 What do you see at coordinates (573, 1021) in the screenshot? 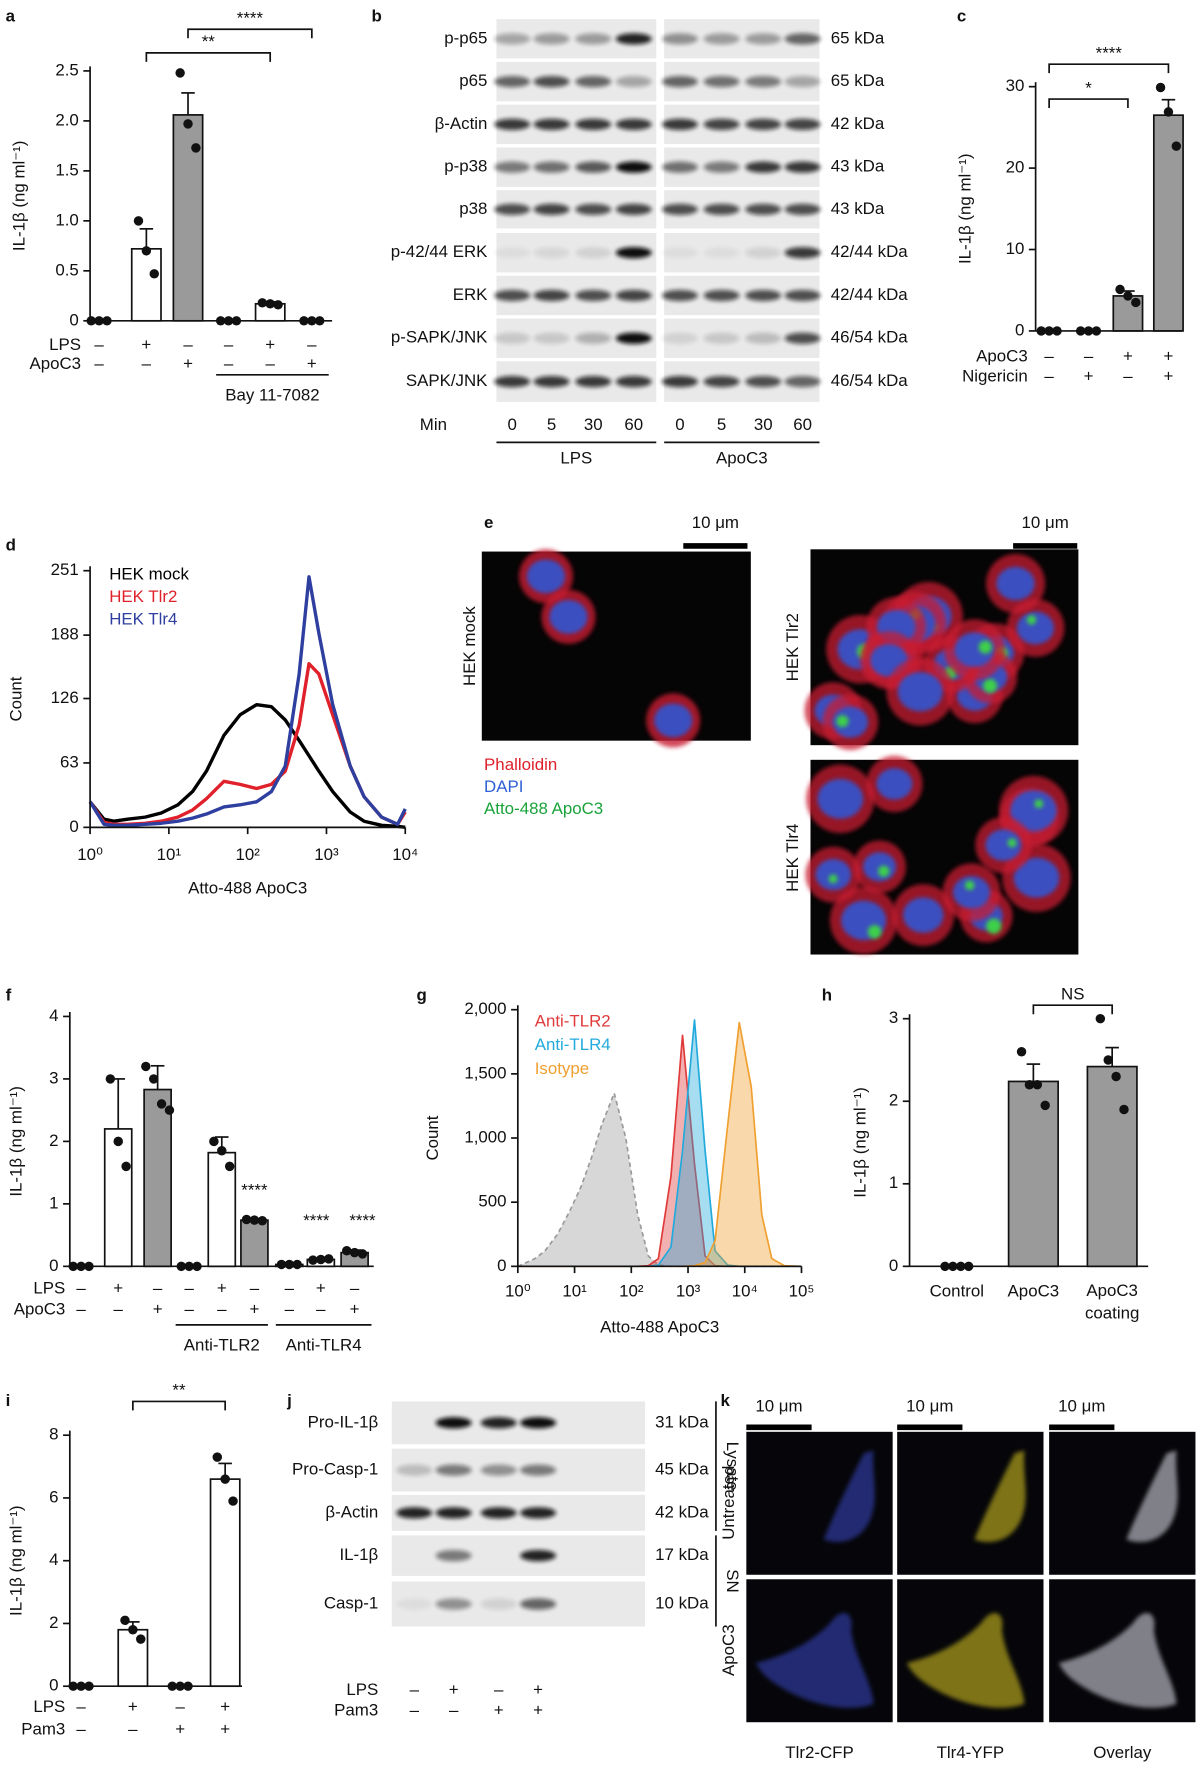
I see `legend-entry: Anti-TLR2` at bounding box center [573, 1021].